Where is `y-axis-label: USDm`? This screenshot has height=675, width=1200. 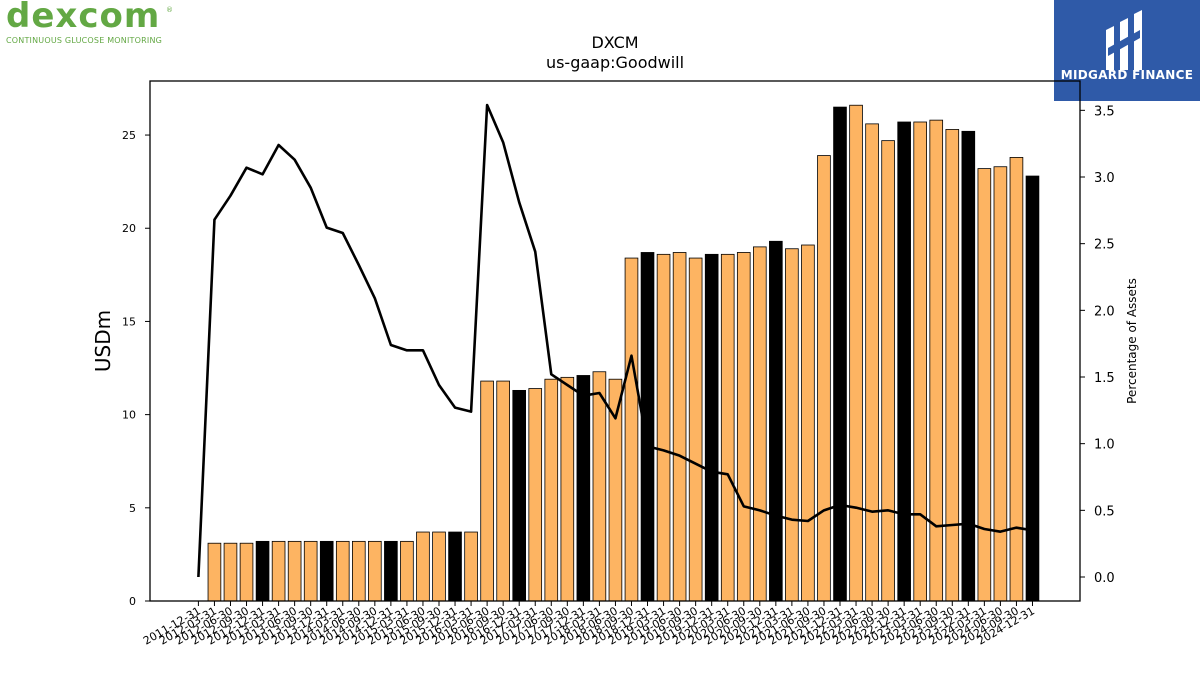 y-axis-label: USDm is located at coordinates (103, 341).